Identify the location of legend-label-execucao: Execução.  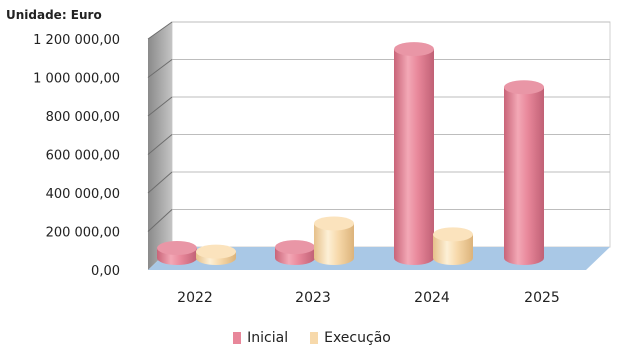
(357, 338).